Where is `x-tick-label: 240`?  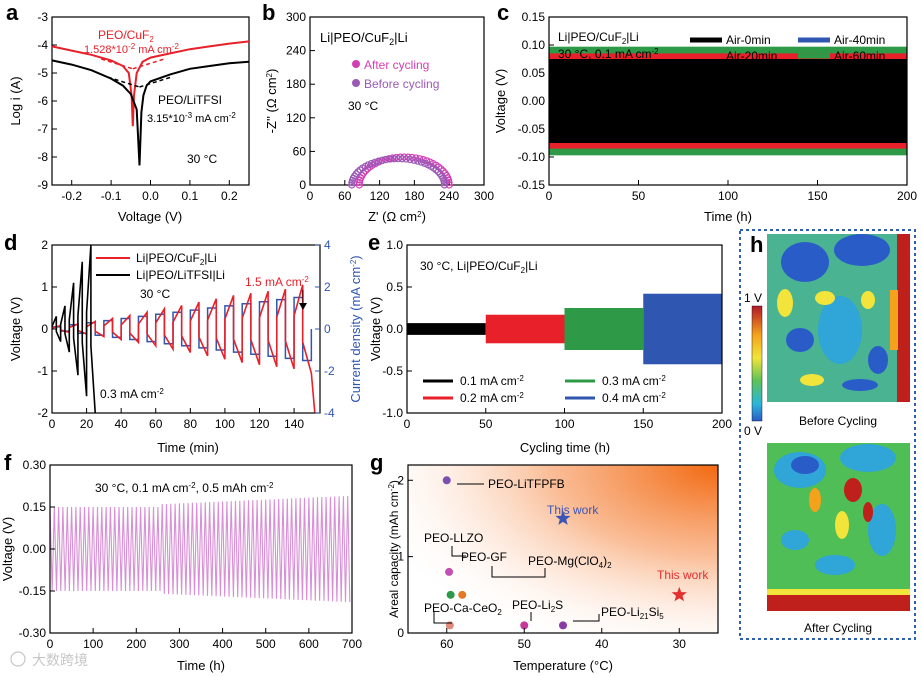 x-tick-label: 240 is located at coordinates (449, 196).